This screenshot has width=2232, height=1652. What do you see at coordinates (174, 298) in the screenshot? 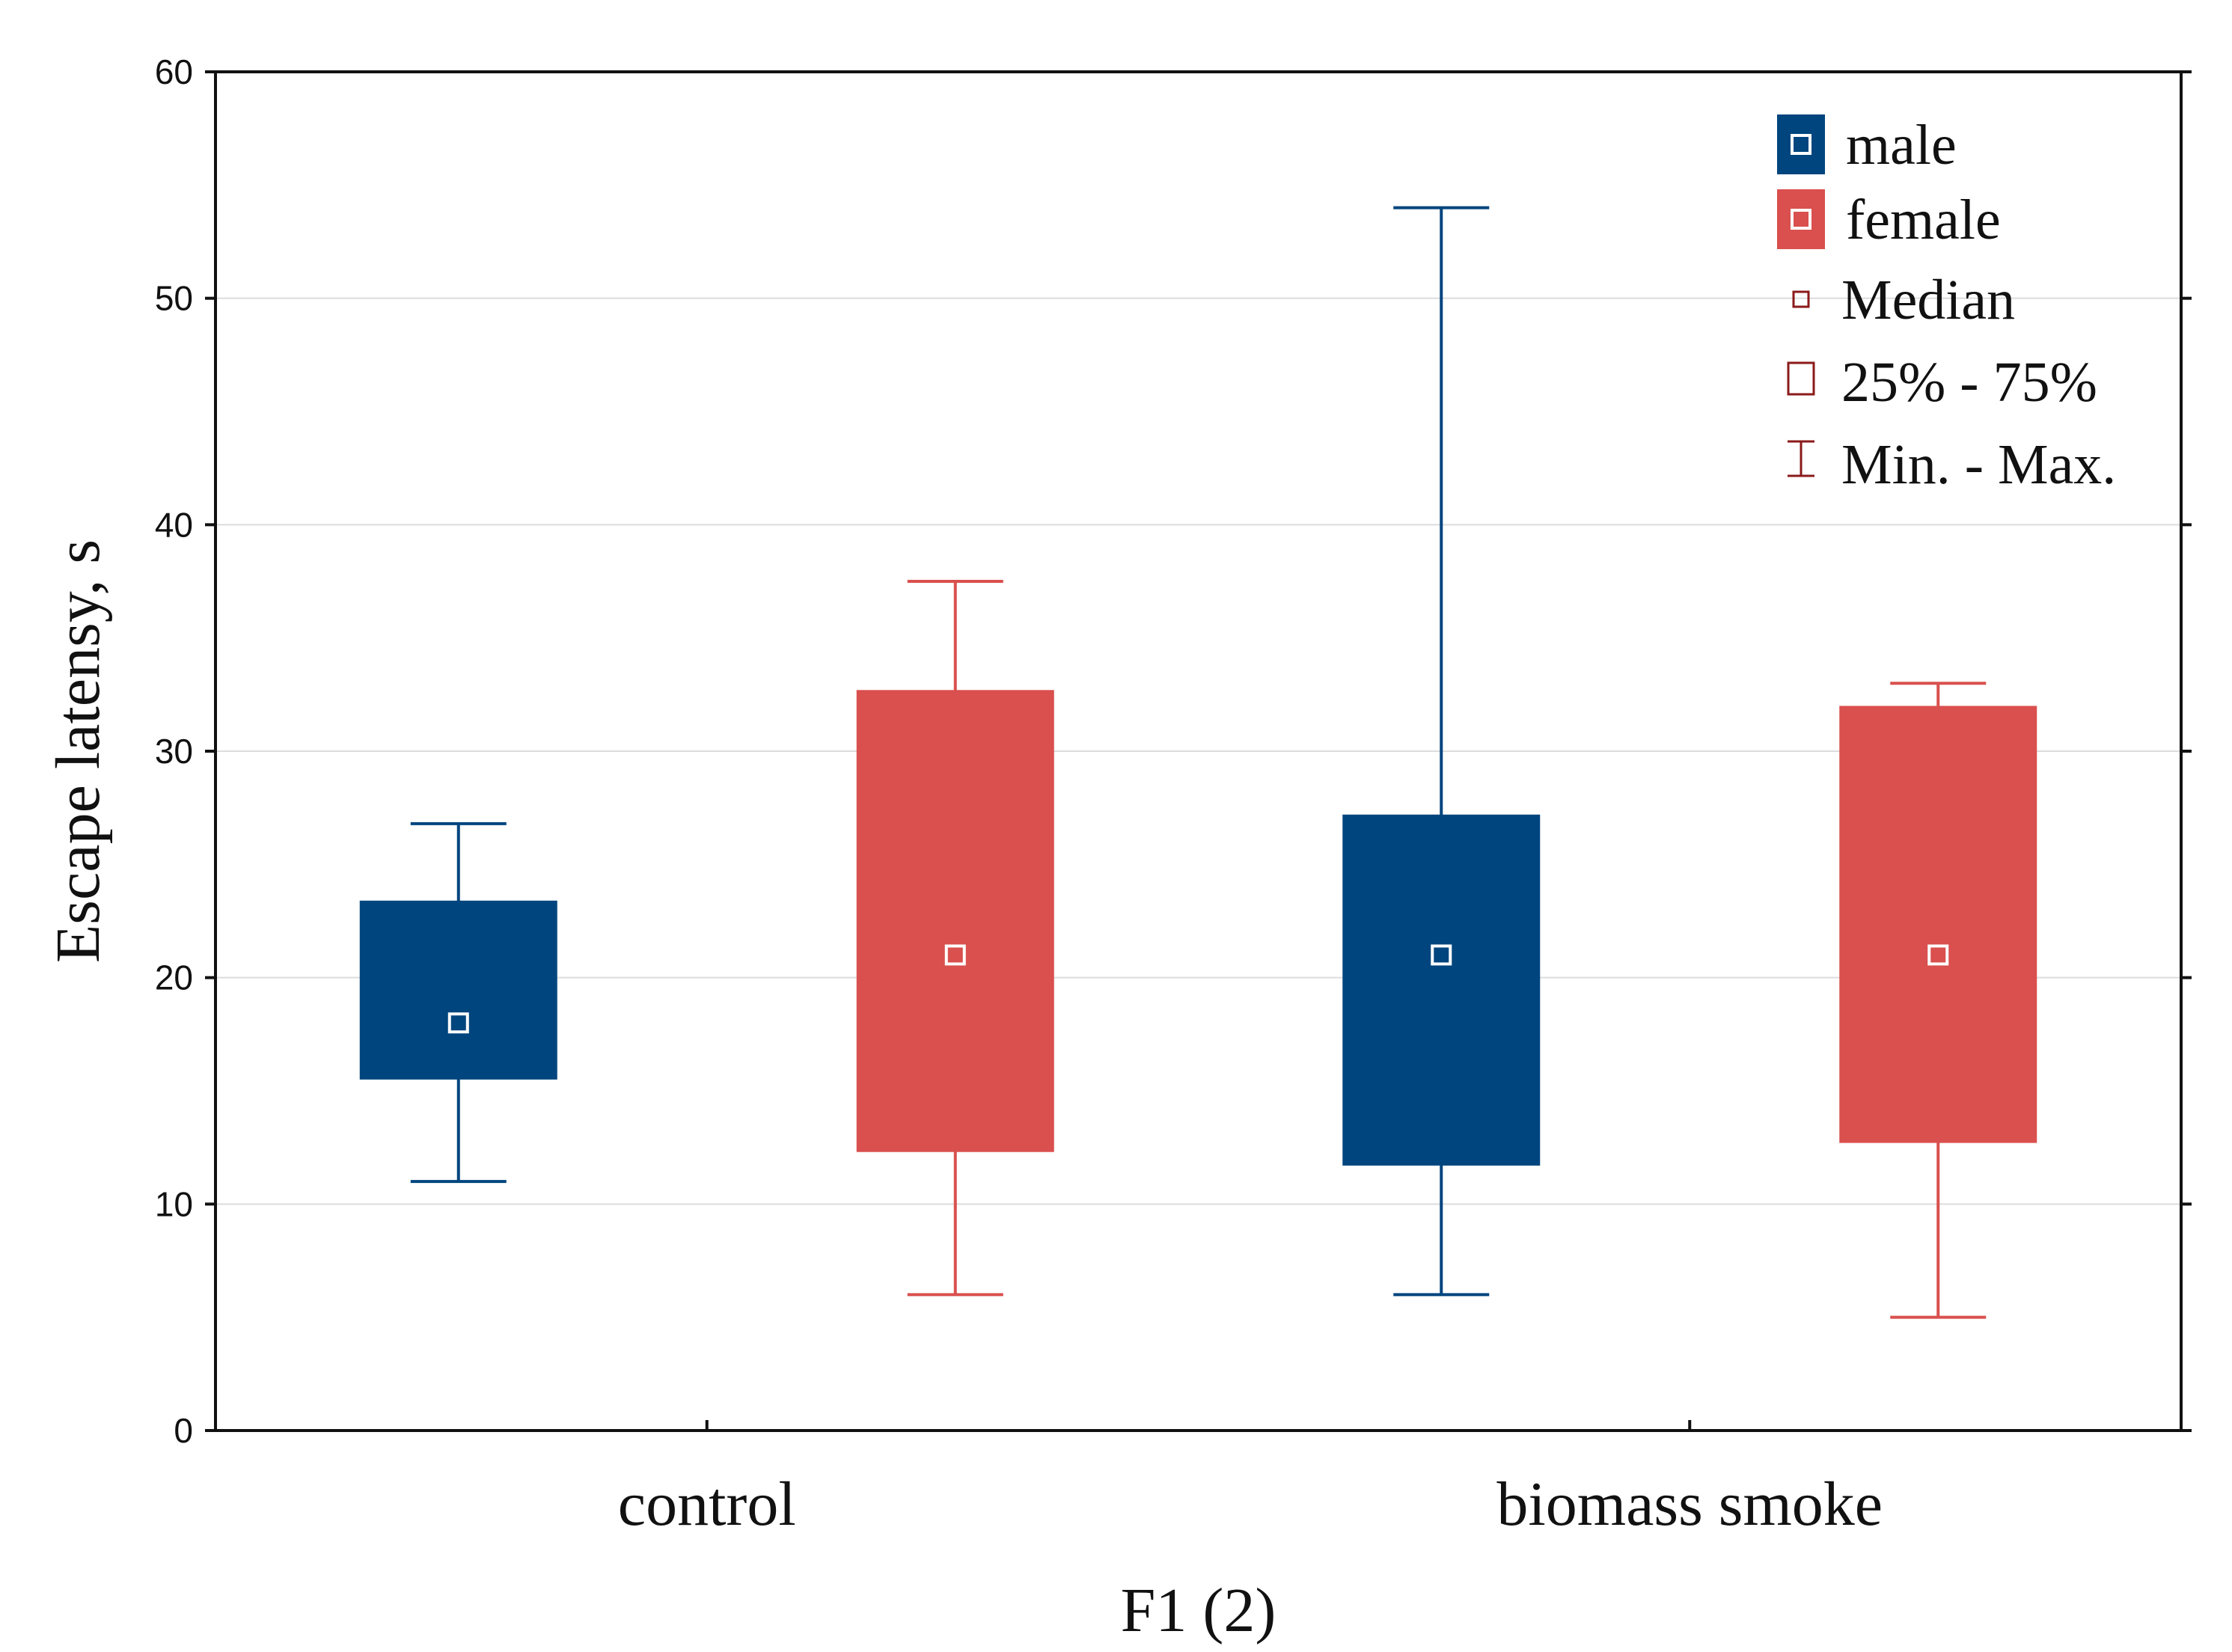
I see `y-tick-label: 50` at bounding box center [174, 298].